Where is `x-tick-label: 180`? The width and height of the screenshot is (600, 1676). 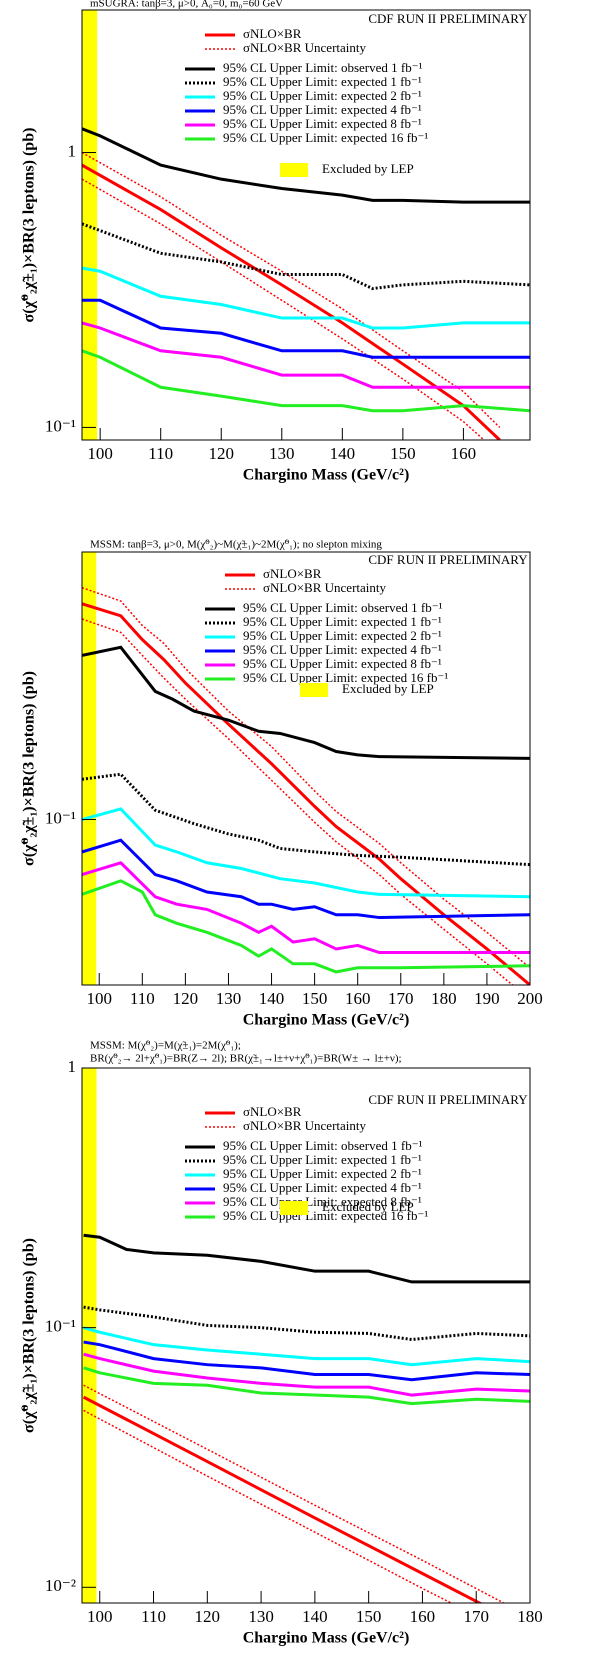 x-tick-label: 180 is located at coordinates (530, 1616).